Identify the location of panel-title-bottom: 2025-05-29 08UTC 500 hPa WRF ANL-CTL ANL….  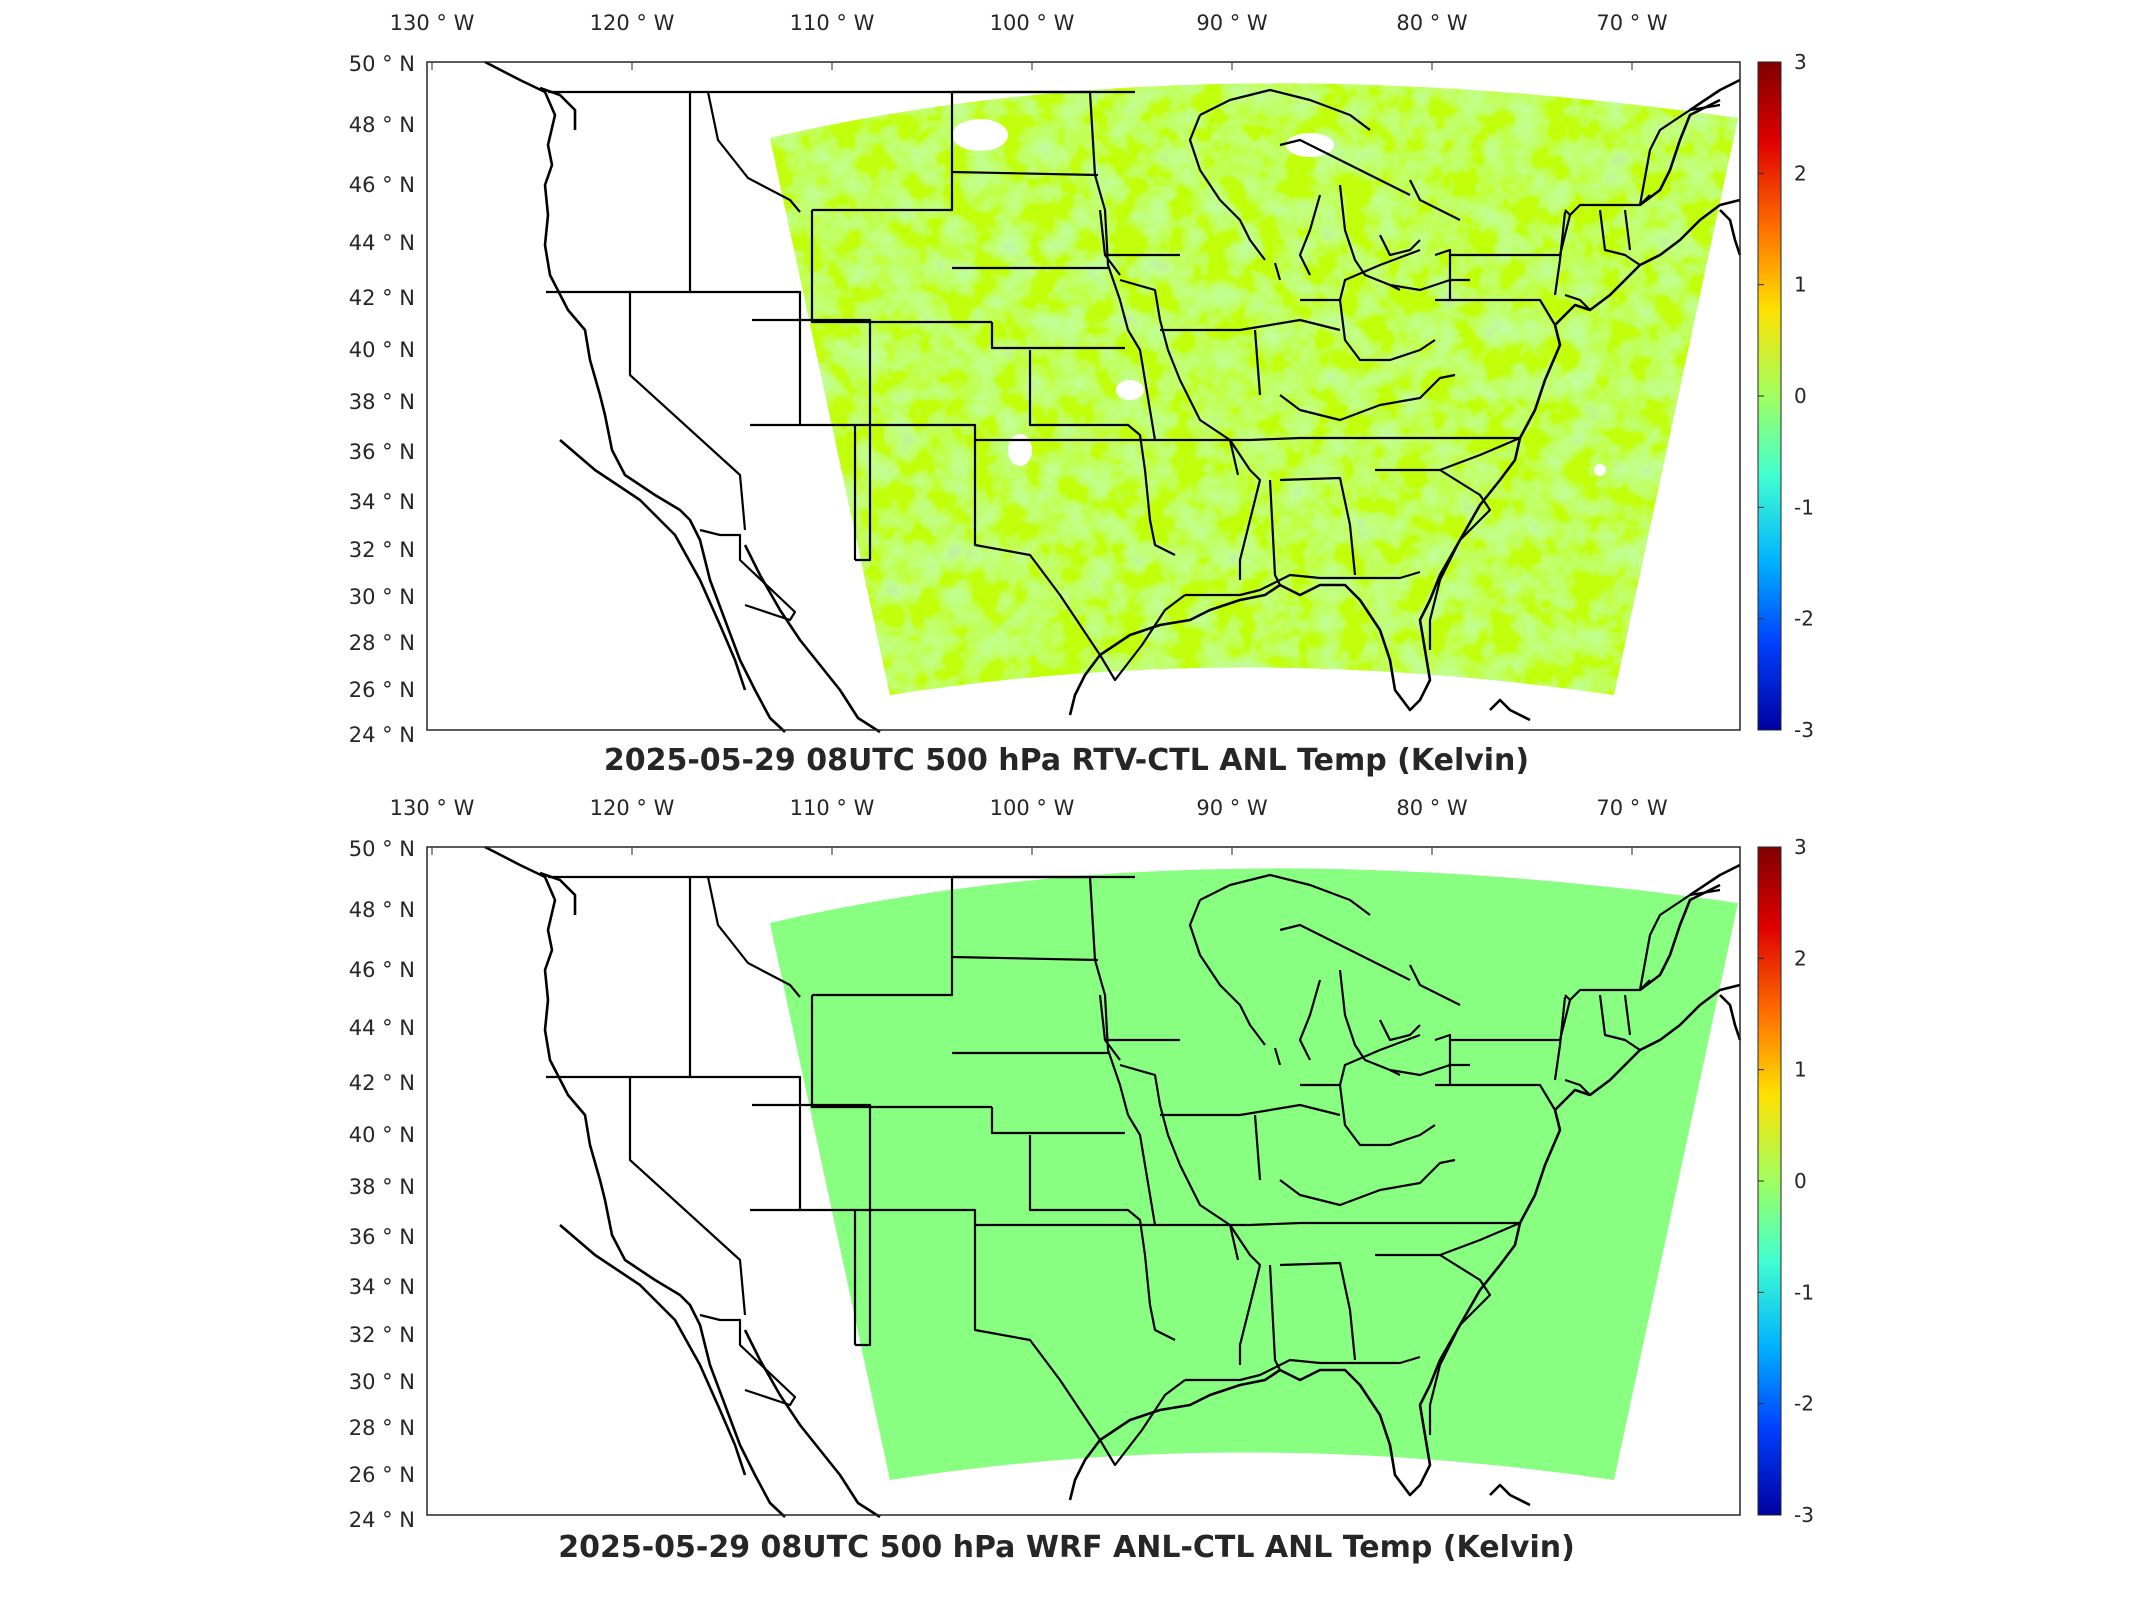
(1066, 1547).